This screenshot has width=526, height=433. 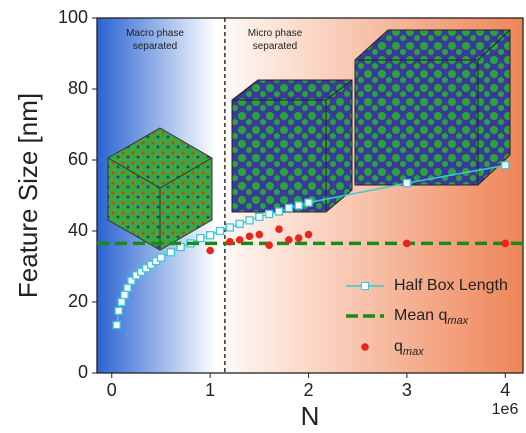 What do you see at coordinates (398, 346) in the screenshot?
I see `legend-name: q` at bounding box center [398, 346].